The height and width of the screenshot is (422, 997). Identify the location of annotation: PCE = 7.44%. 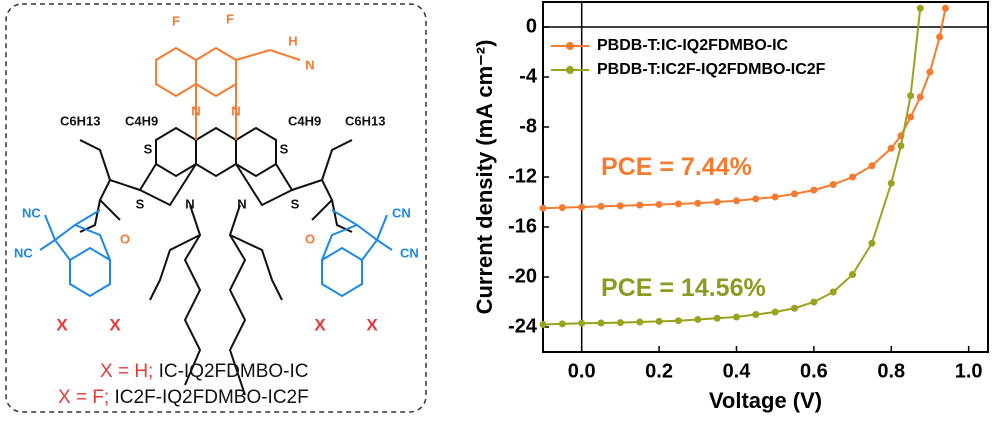
(676, 167).